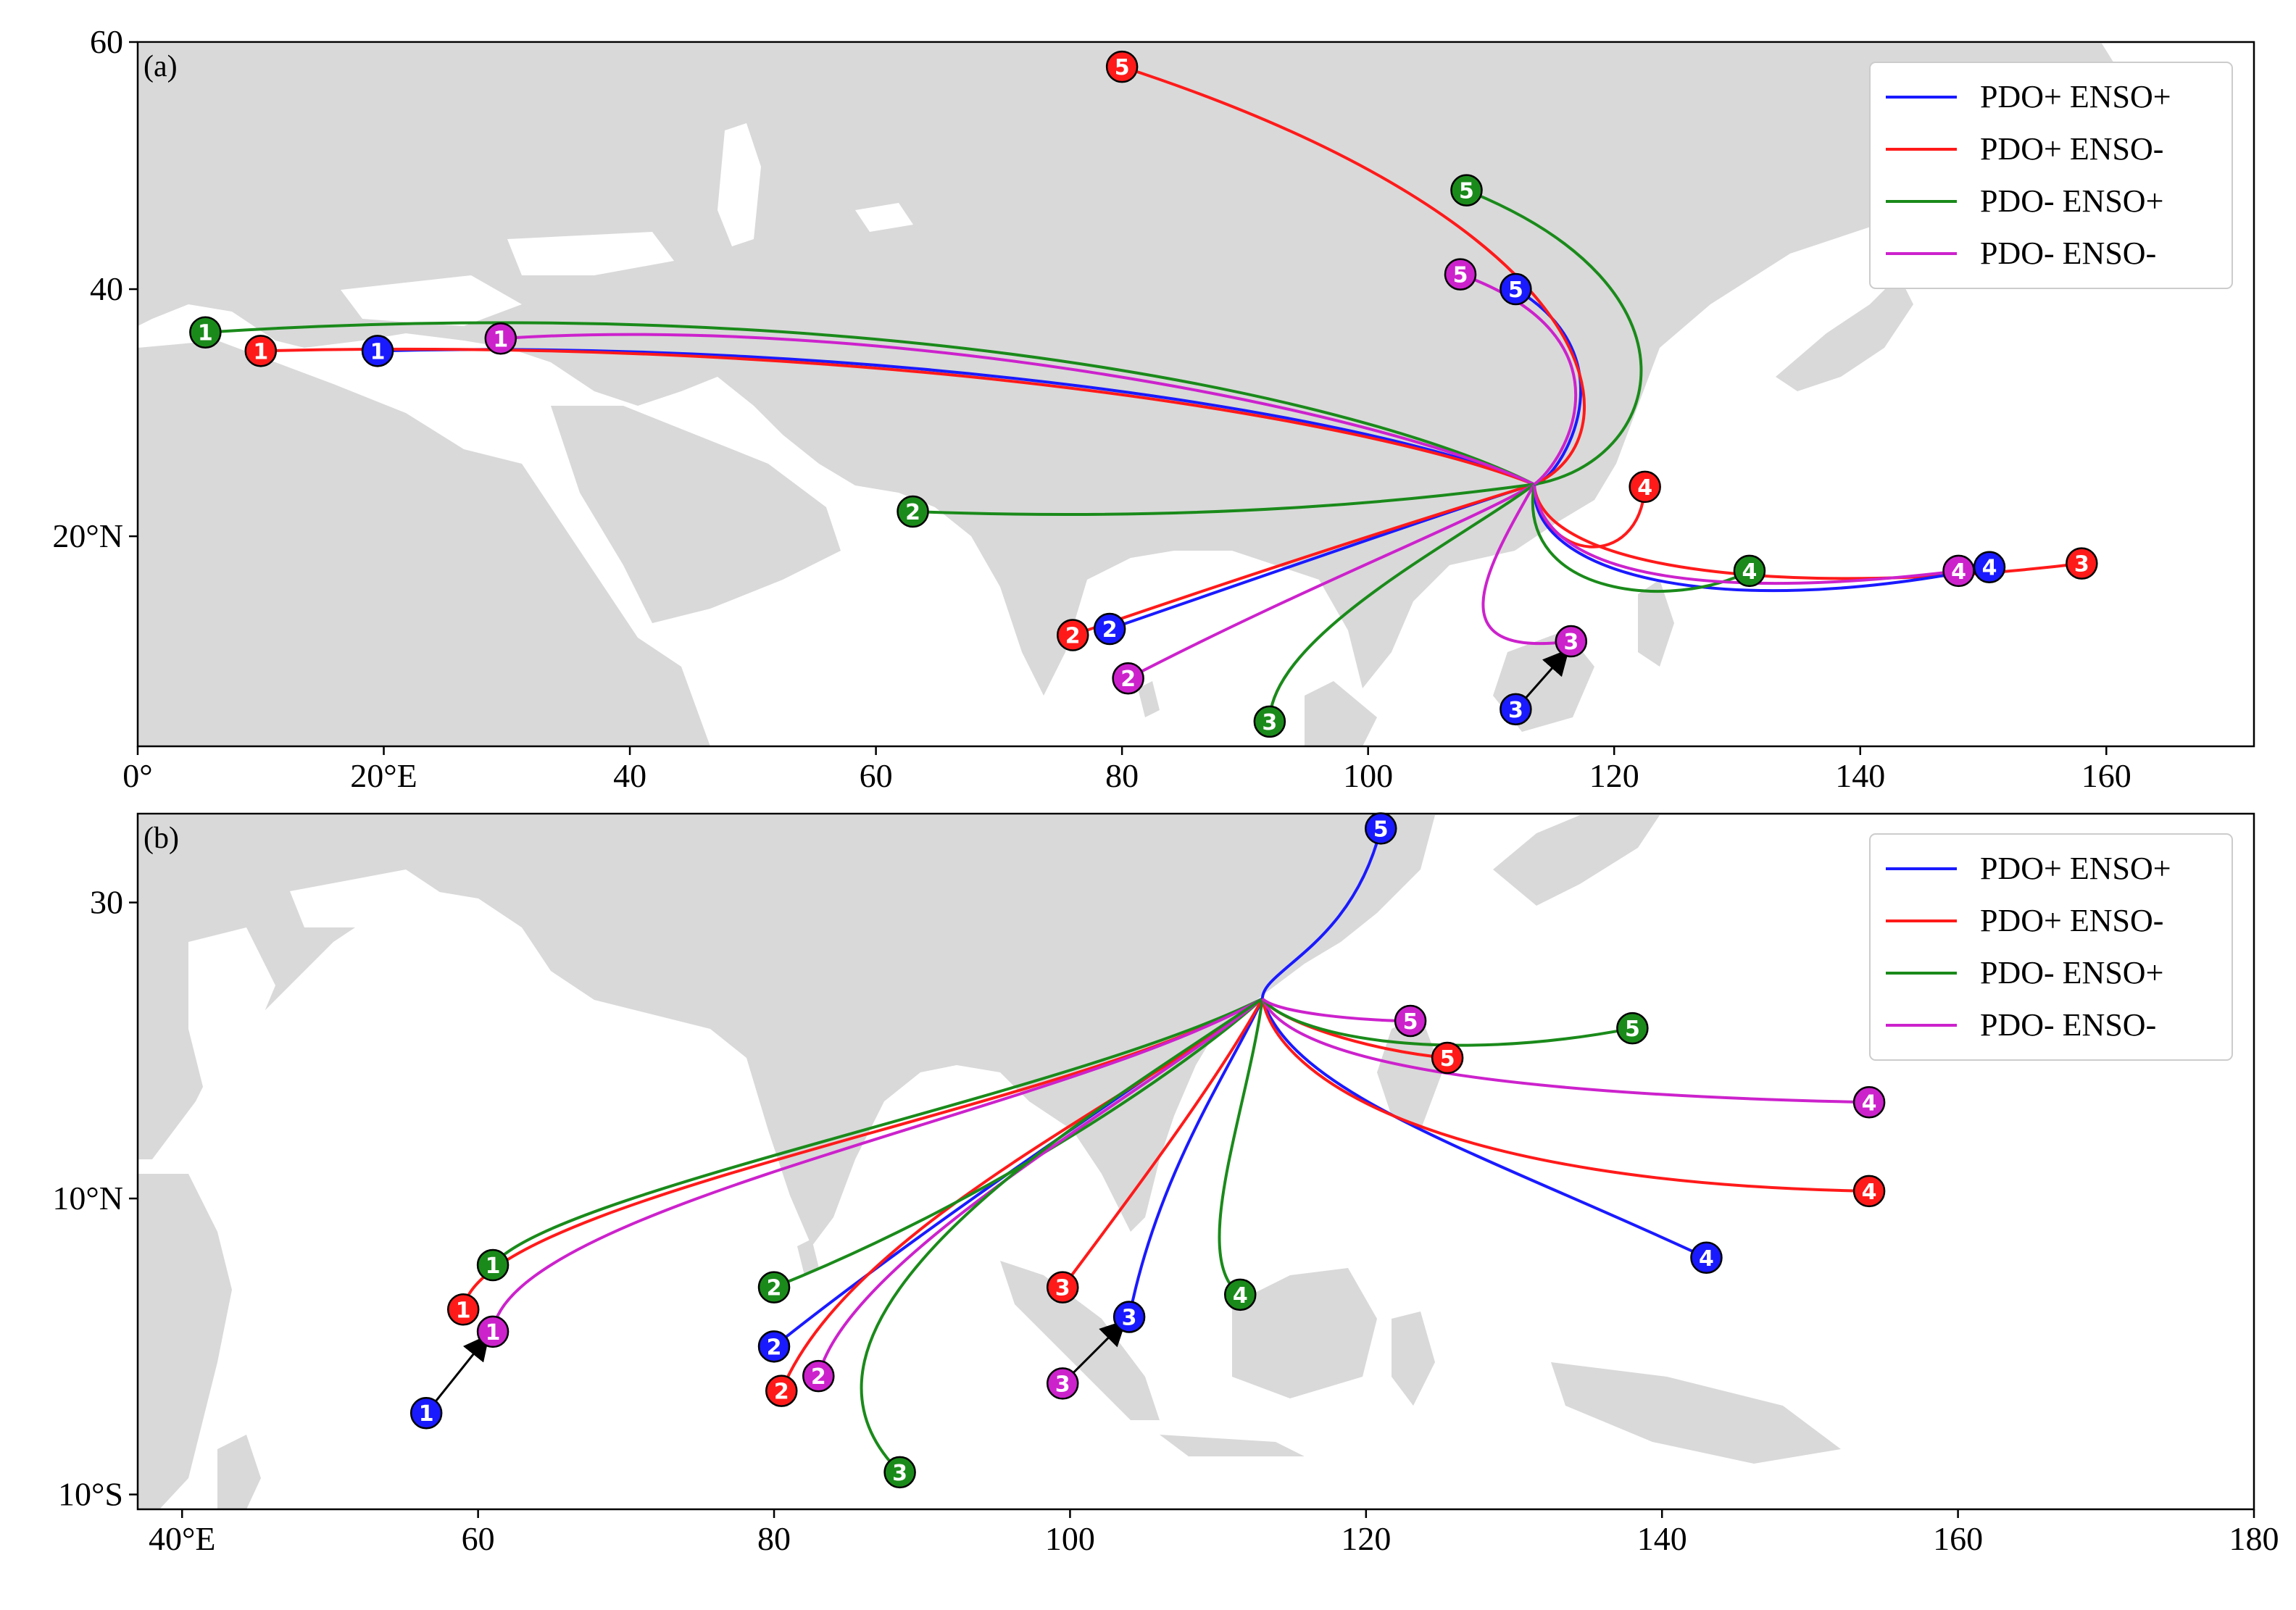 Image resolution: width=2296 pixels, height=1610 pixels. I want to click on panel-b-legend: PDO+ ENSO+ PDO+ ENSO- PDO- ENSO+ PDO- ENSO-, so click(2051, 947).